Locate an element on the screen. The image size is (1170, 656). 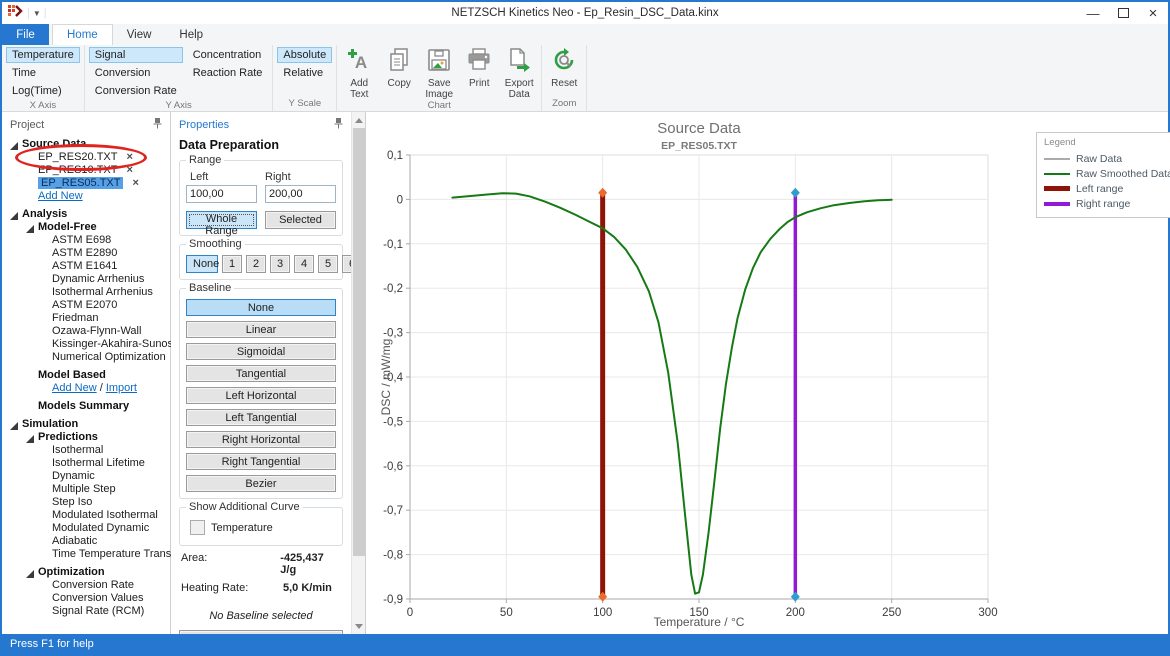
tree-item-models-summary: Models Summary is located at coordinates (86, 406).